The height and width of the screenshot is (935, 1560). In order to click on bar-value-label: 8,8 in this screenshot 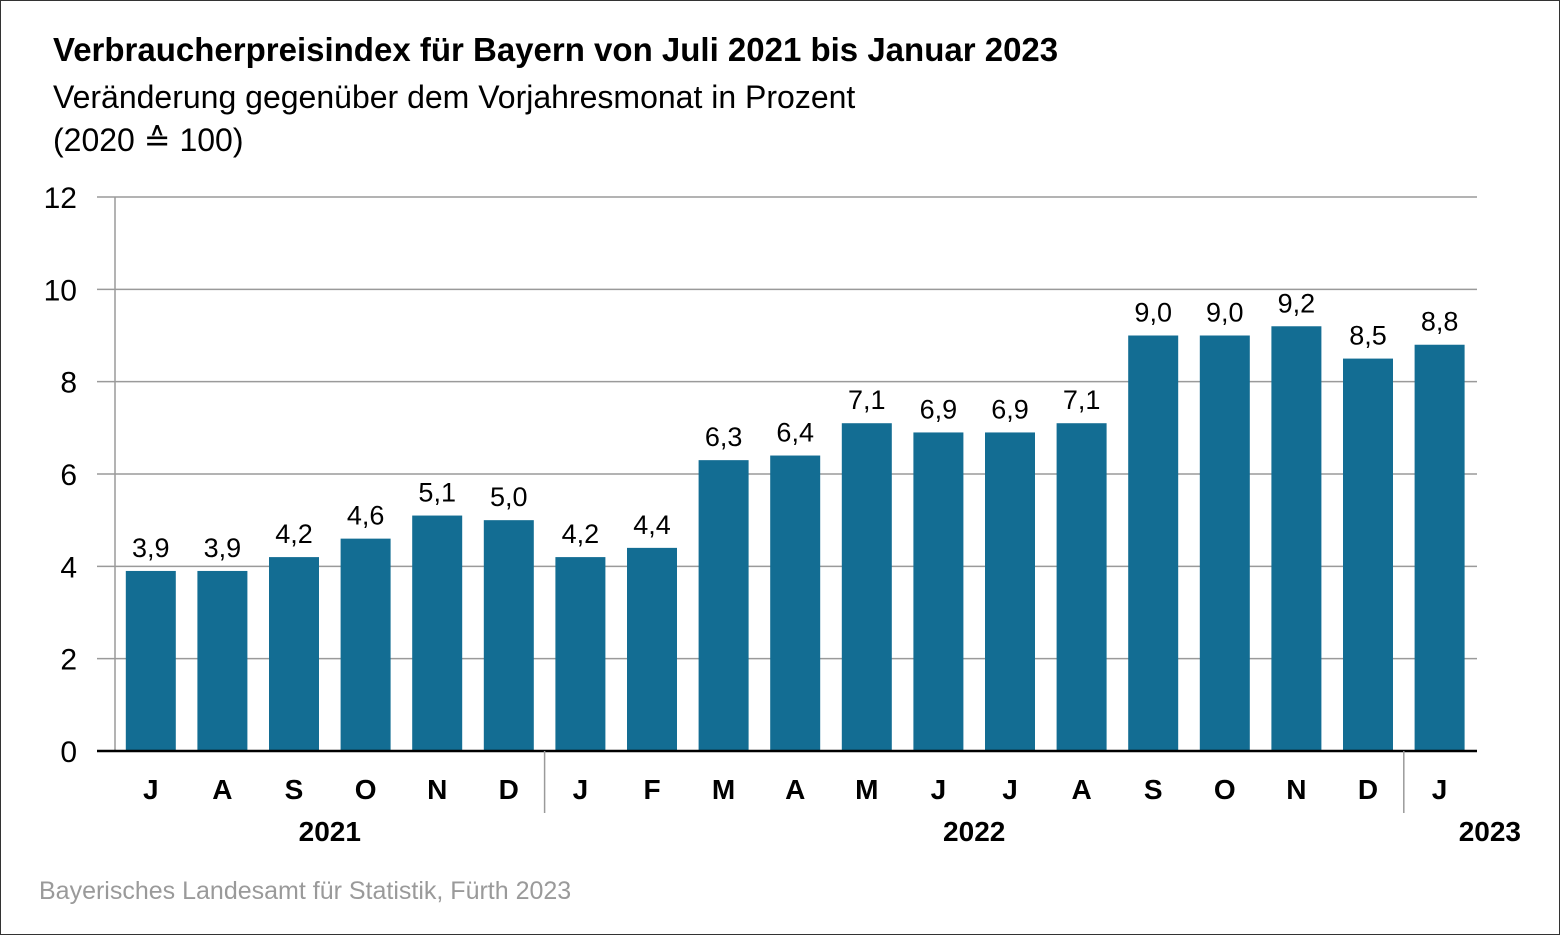, I will do `click(1440, 322)`.